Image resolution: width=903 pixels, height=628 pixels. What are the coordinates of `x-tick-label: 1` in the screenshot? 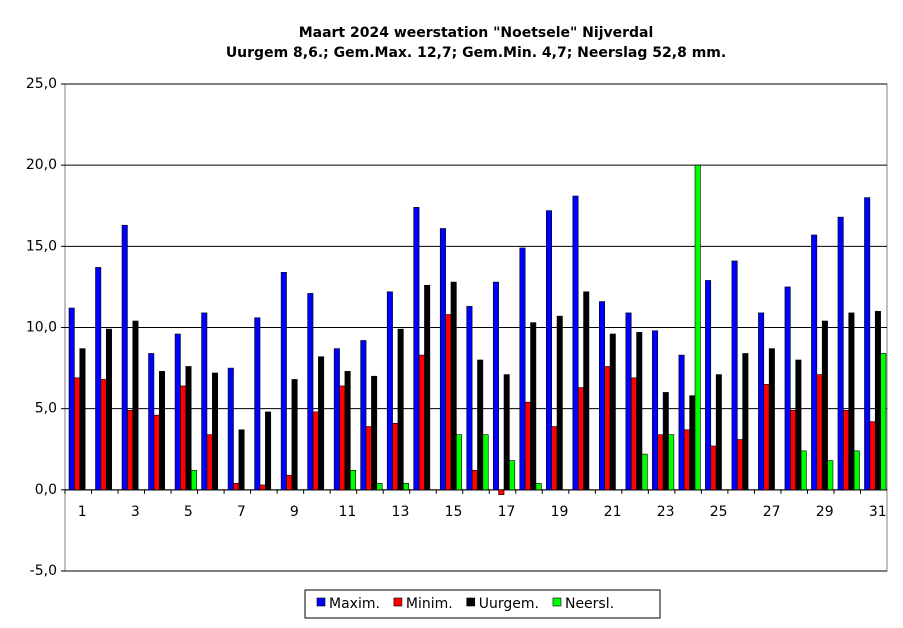 It's located at (82, 512).